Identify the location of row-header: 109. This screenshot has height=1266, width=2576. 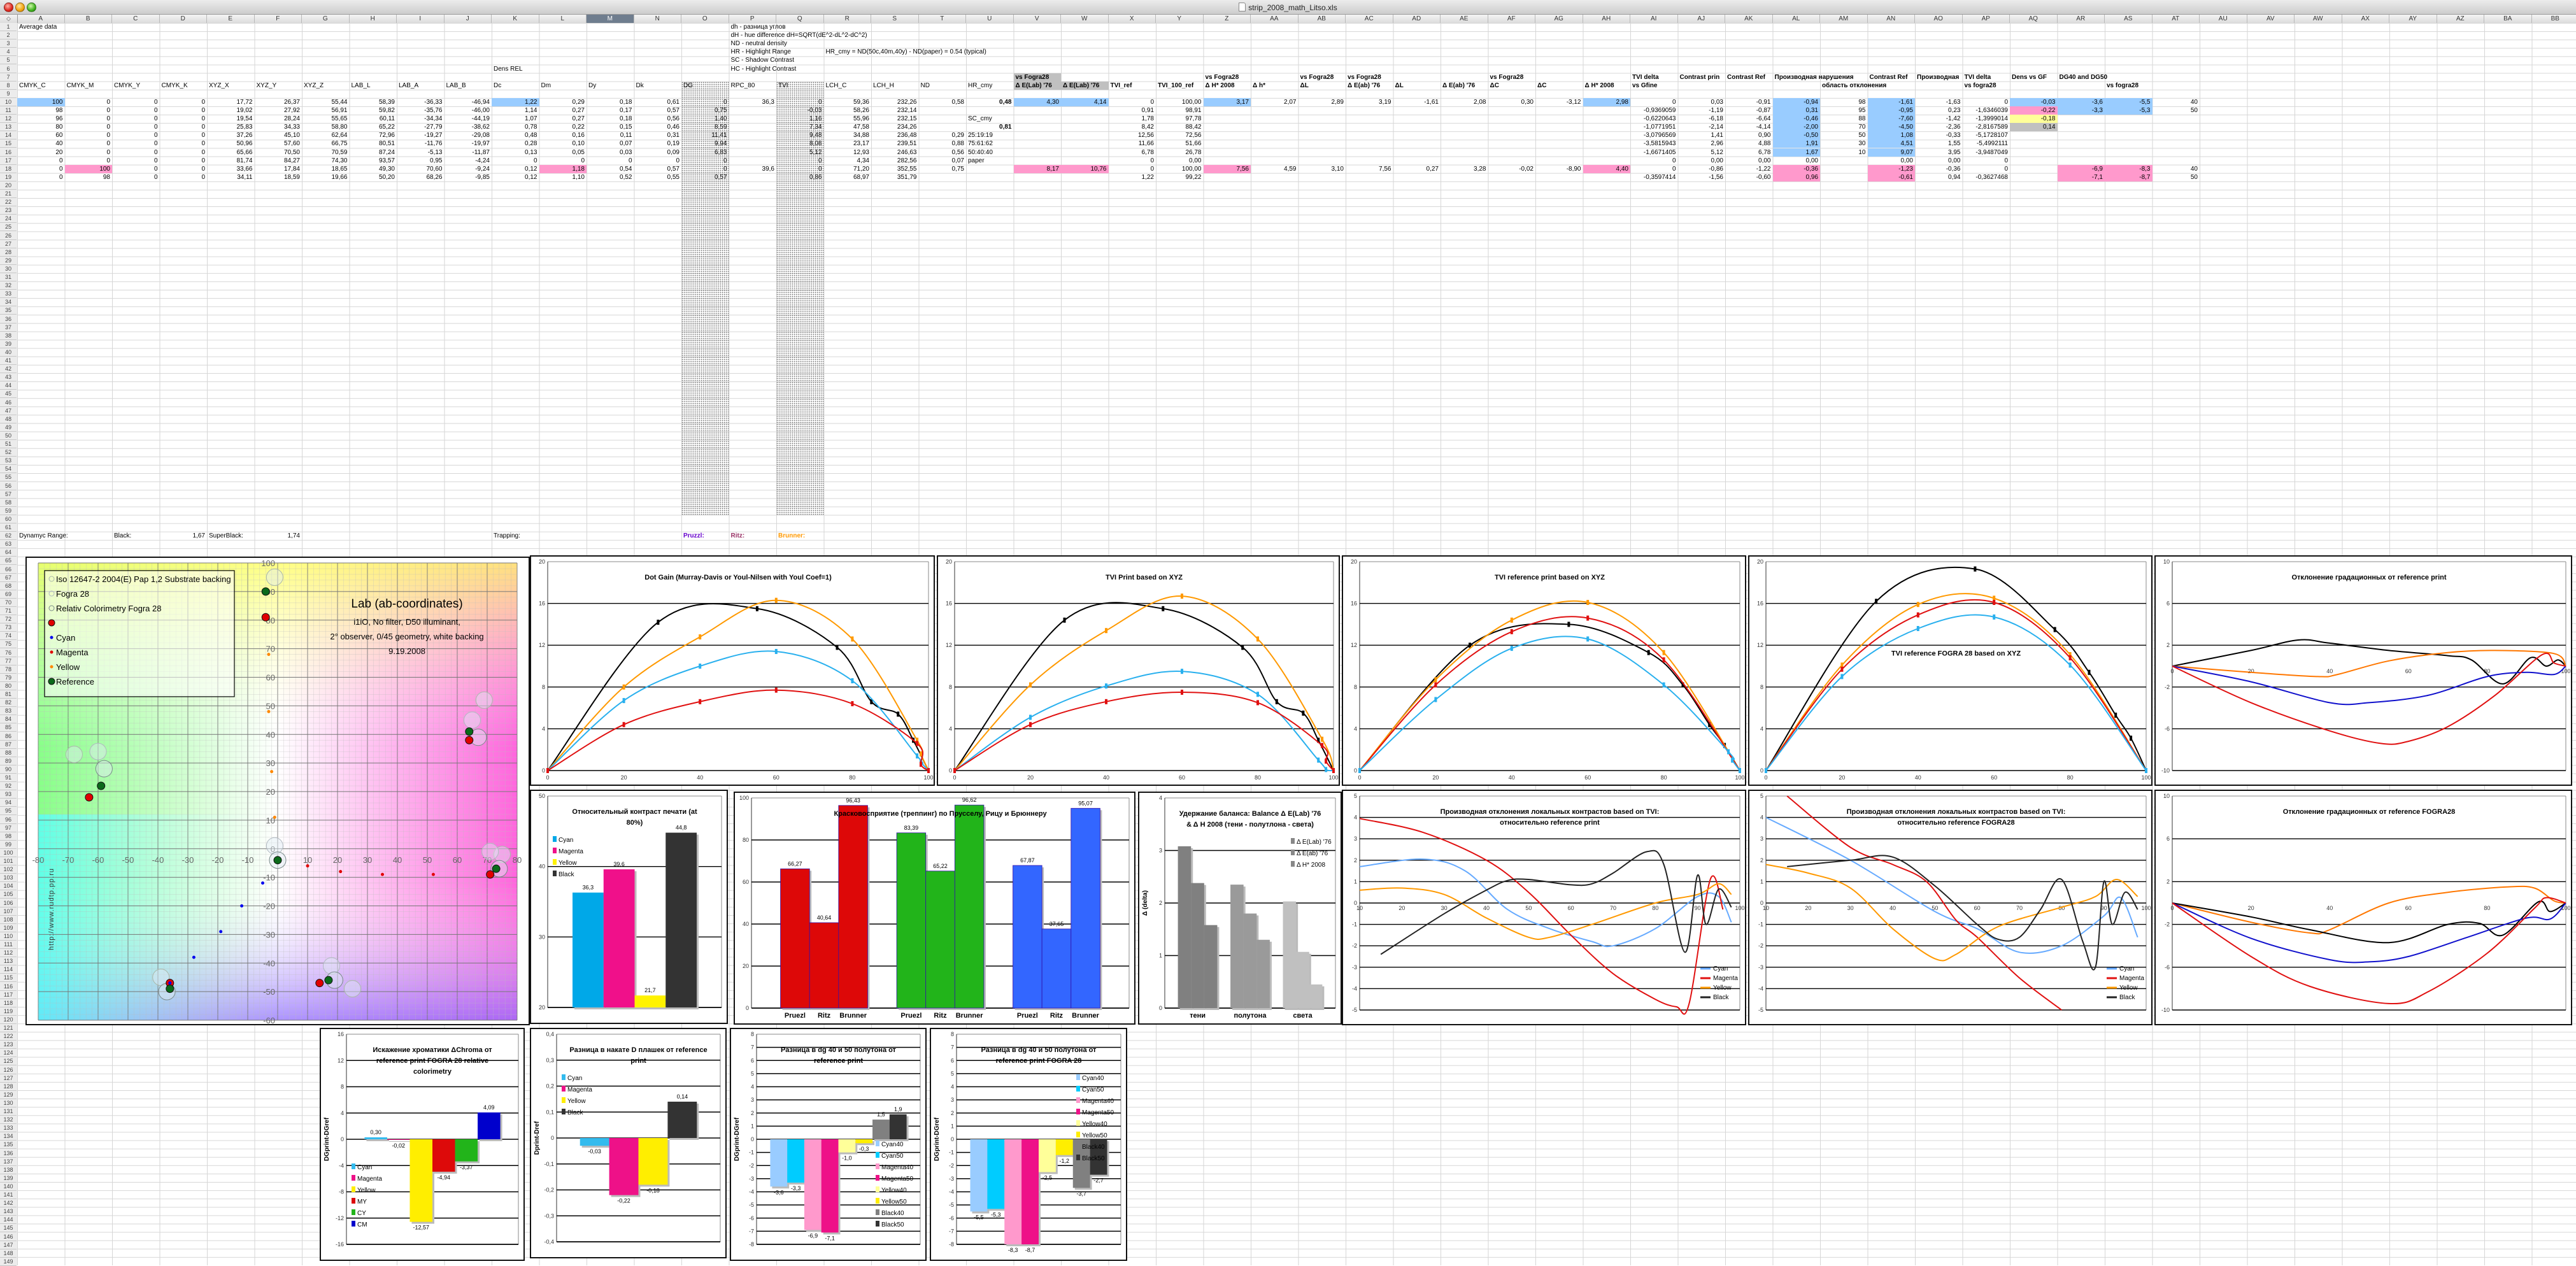
(8, 928).